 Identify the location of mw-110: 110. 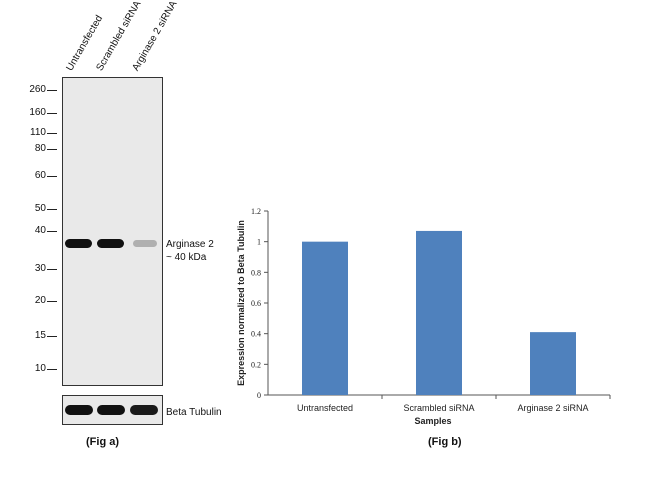
(38, 132).